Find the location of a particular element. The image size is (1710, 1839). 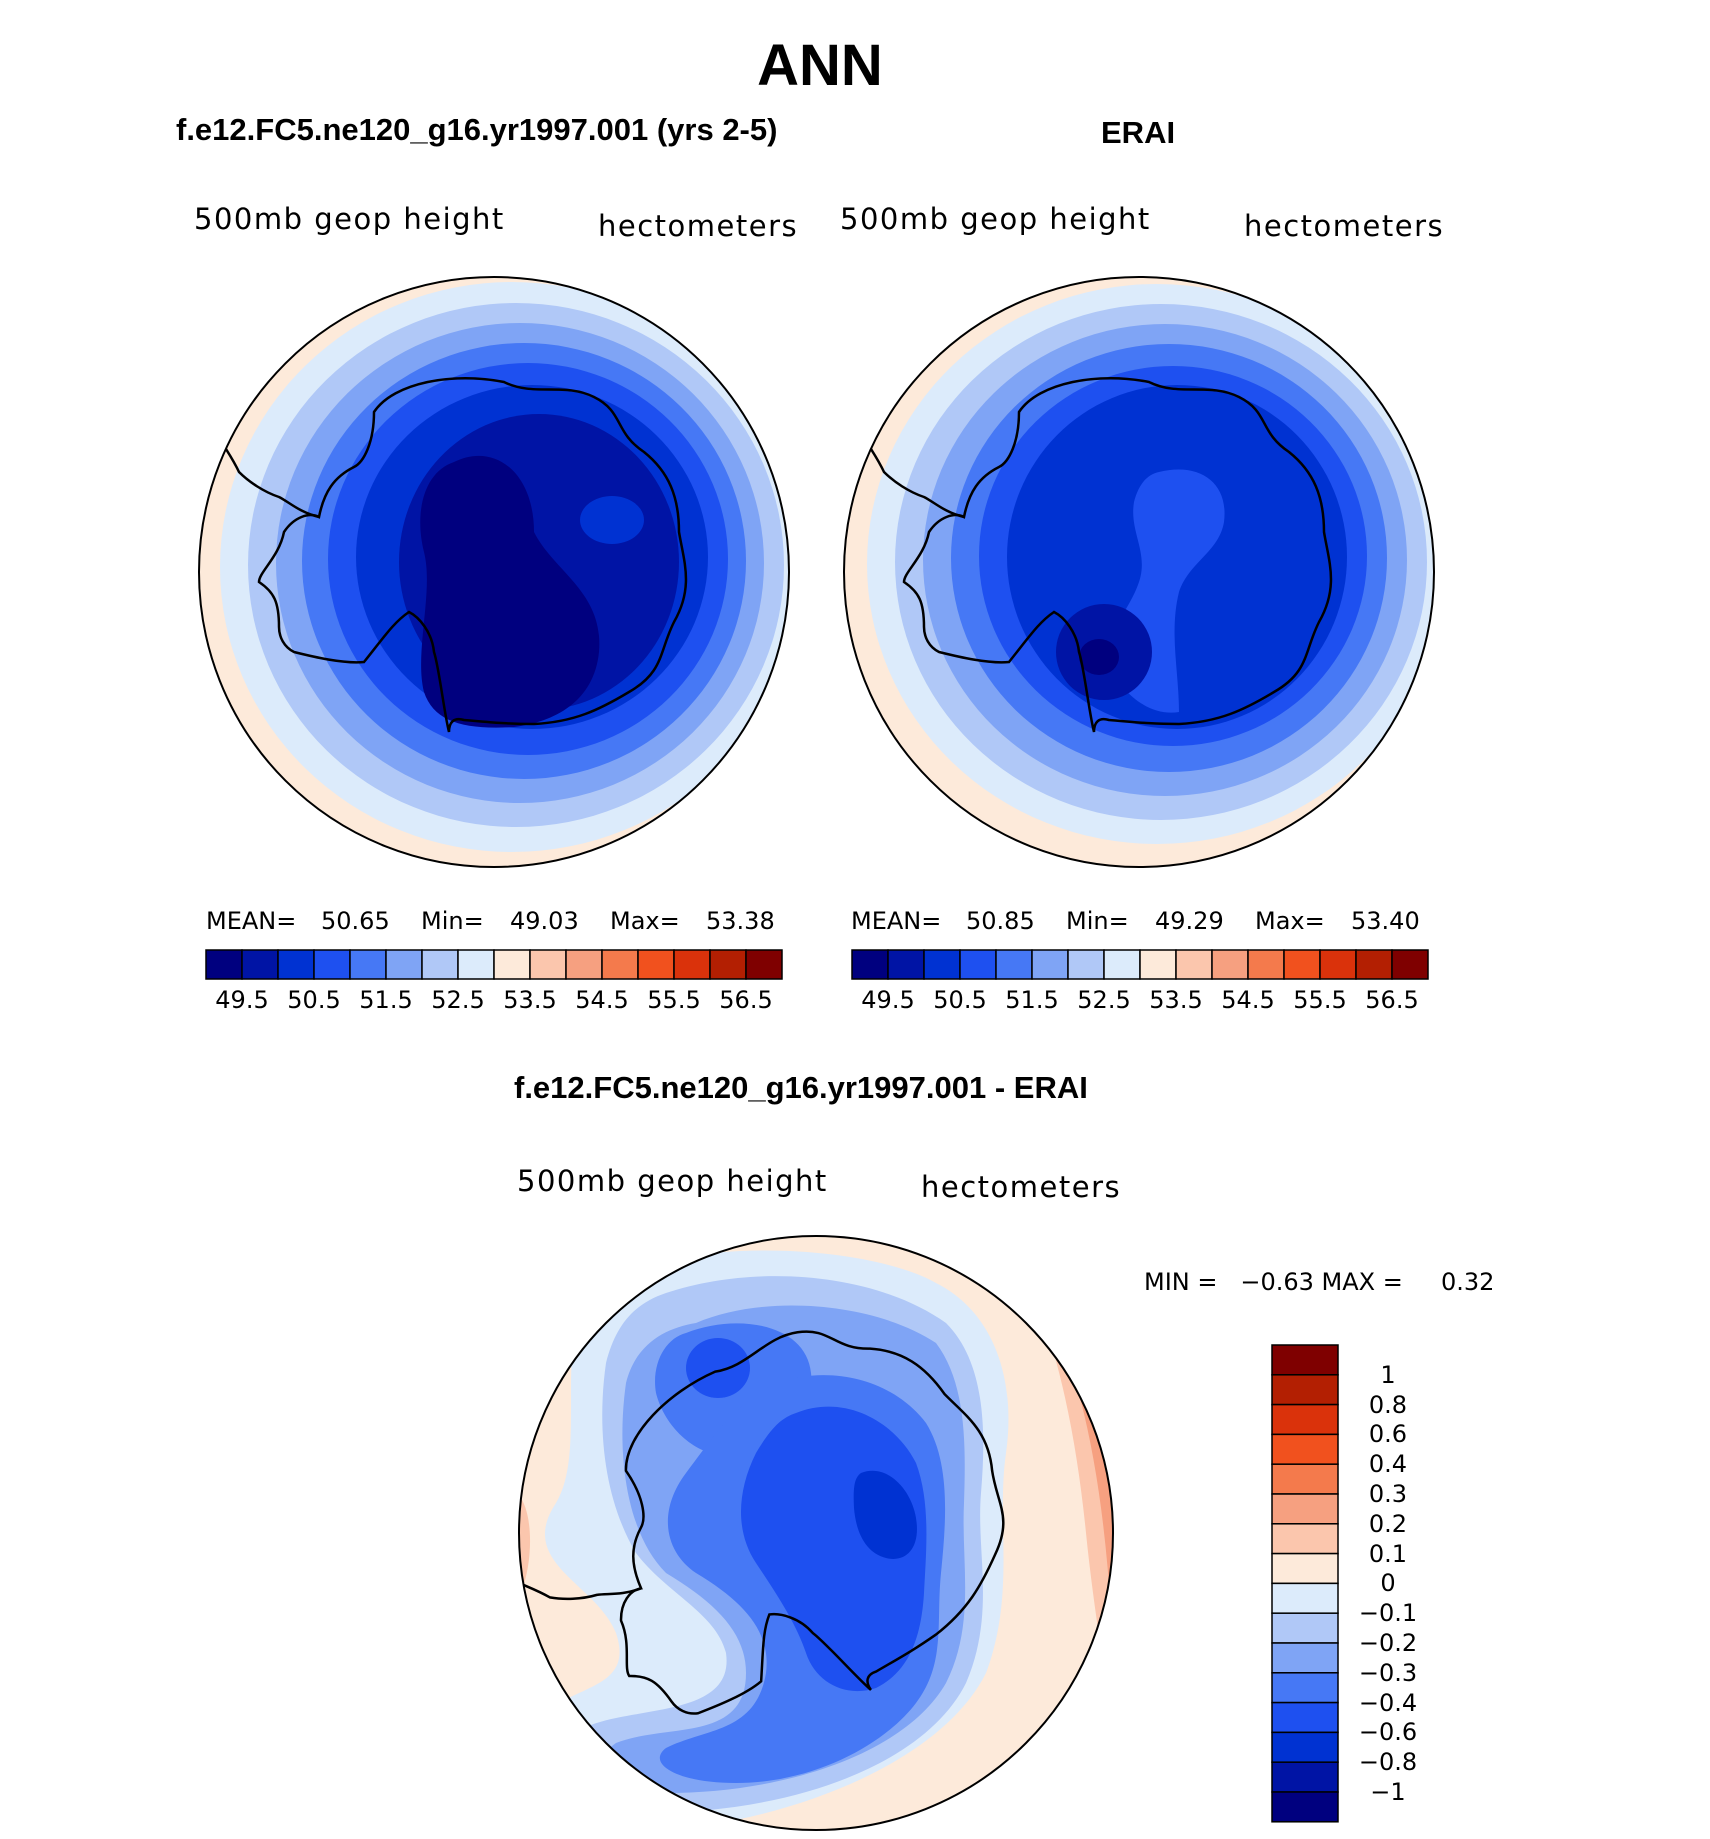

model-field-label: 500mb geop height is located at coordinates (349, 219).